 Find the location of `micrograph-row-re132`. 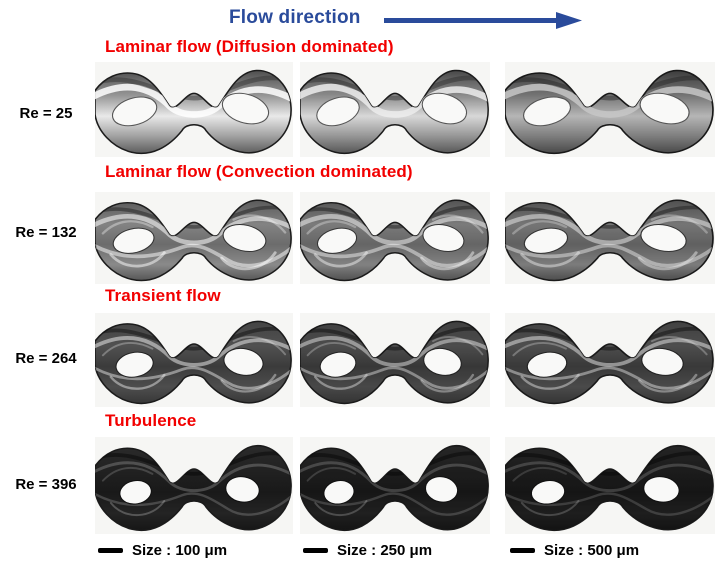

micrograph-row-re132 is located at coordinates (405, 238).